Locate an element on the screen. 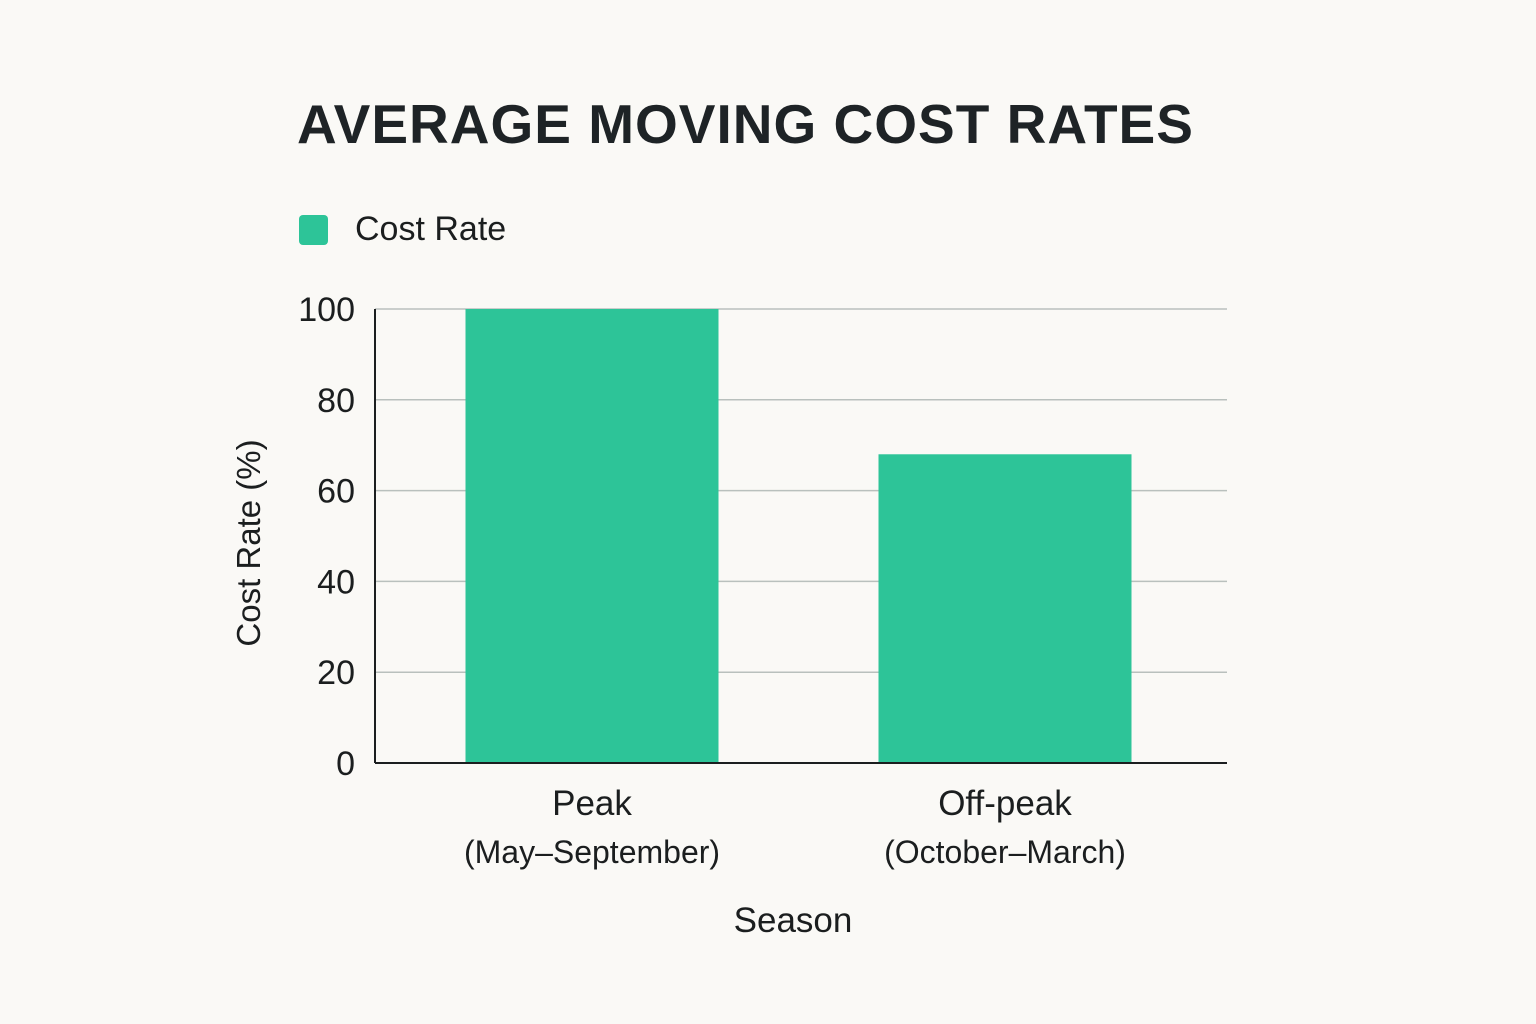 The width and height of the screenshot is (1536, 1024). y-tick-label-20: 20 is located at coordinates (336, 673).